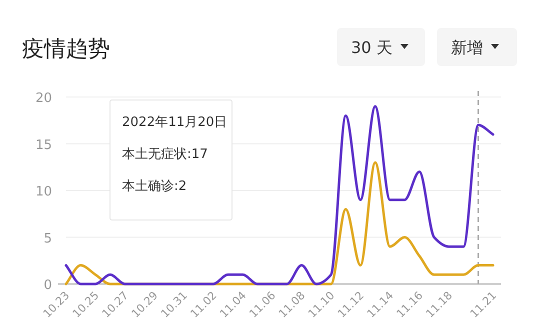 The height and width of the screenshot is (320, 540). What do you see at coordinates (381, 47) in the screenshot?
I see `button: 30 天` at bounding box center [381, 47].